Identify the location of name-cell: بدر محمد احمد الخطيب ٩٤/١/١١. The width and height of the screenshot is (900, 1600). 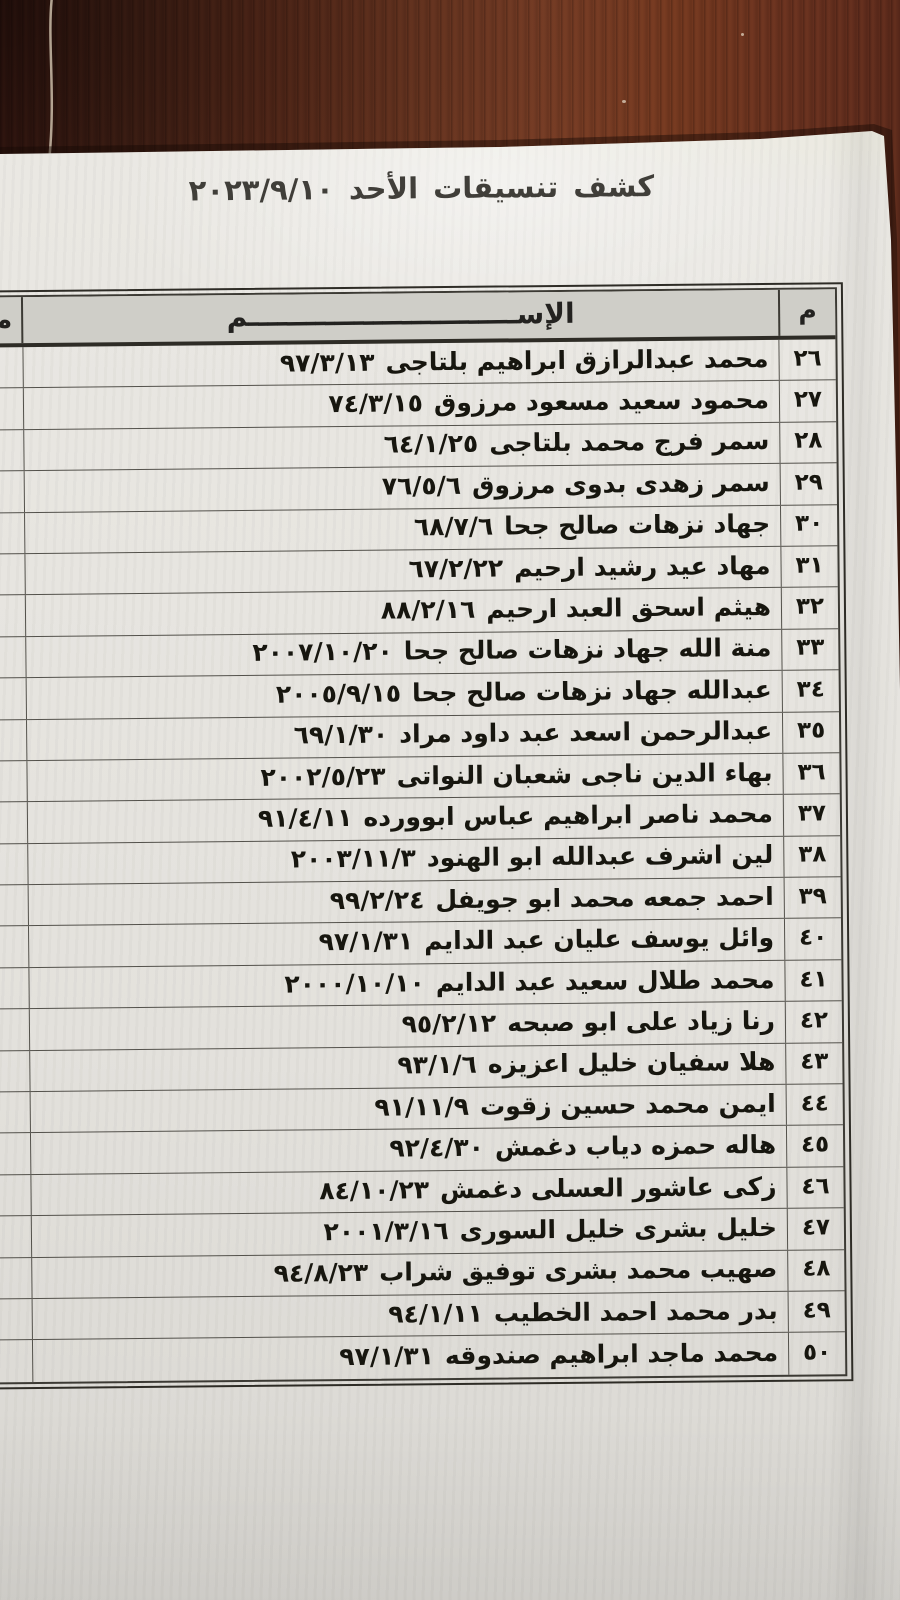
(410, 1316).